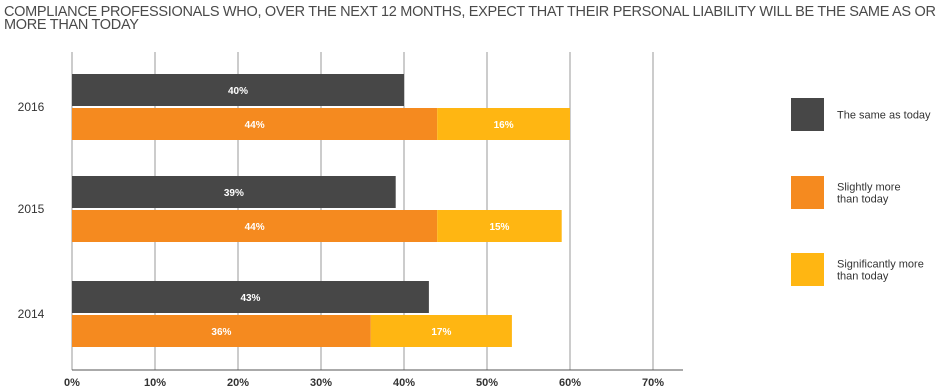 The width and height of the screenshot is (941, 392). I want to click on bar-same-2016, so click(238, 90).